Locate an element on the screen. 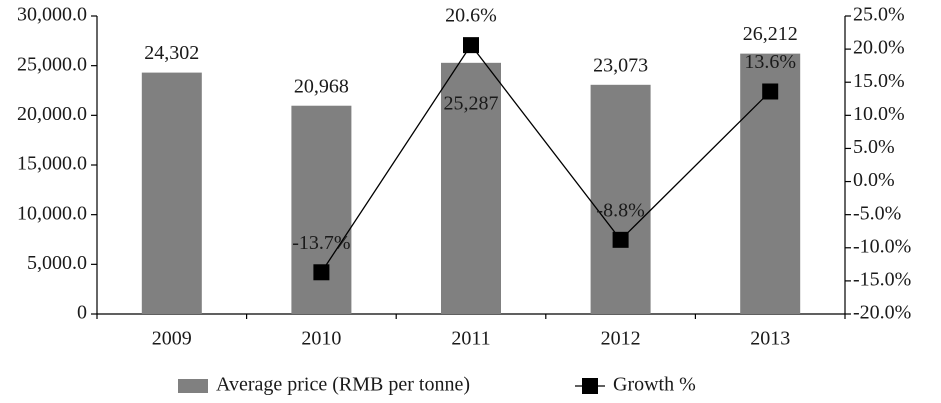  y-tick-label: 25,000.0 is located at coordinates (52, 64).